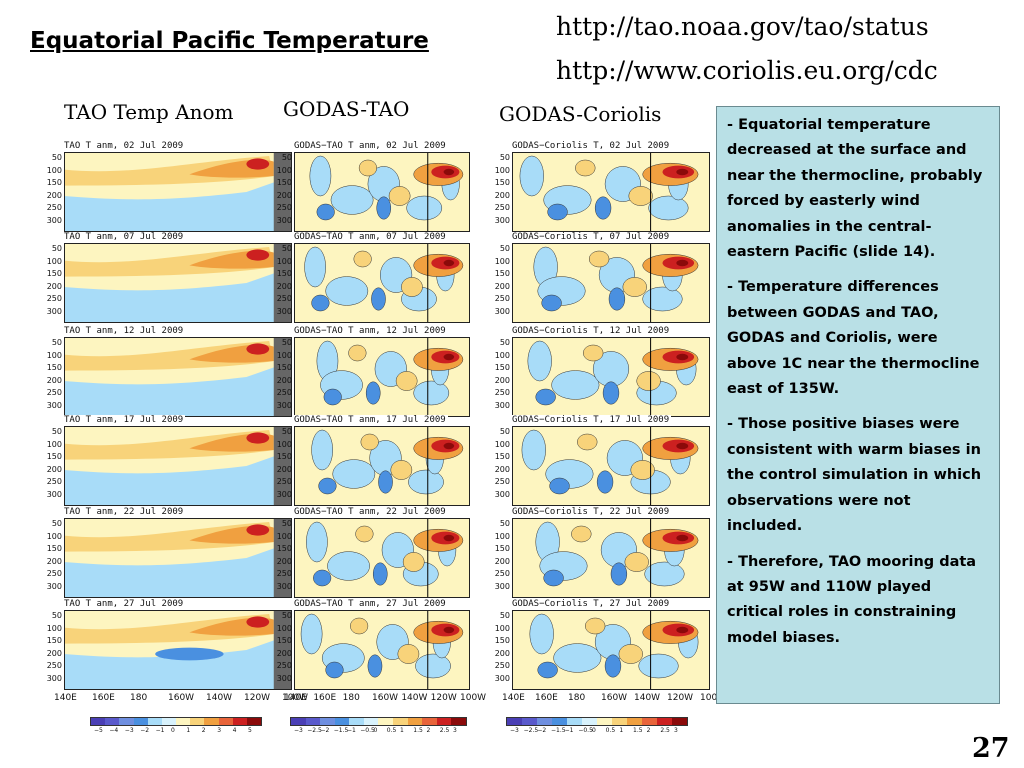 This screenshot has width=1024, height=768. Describe the element at coordinates (178, 186) in the screenshot. I see `contour-panel: TAO T anm, 02 Jul 2009` at that location.